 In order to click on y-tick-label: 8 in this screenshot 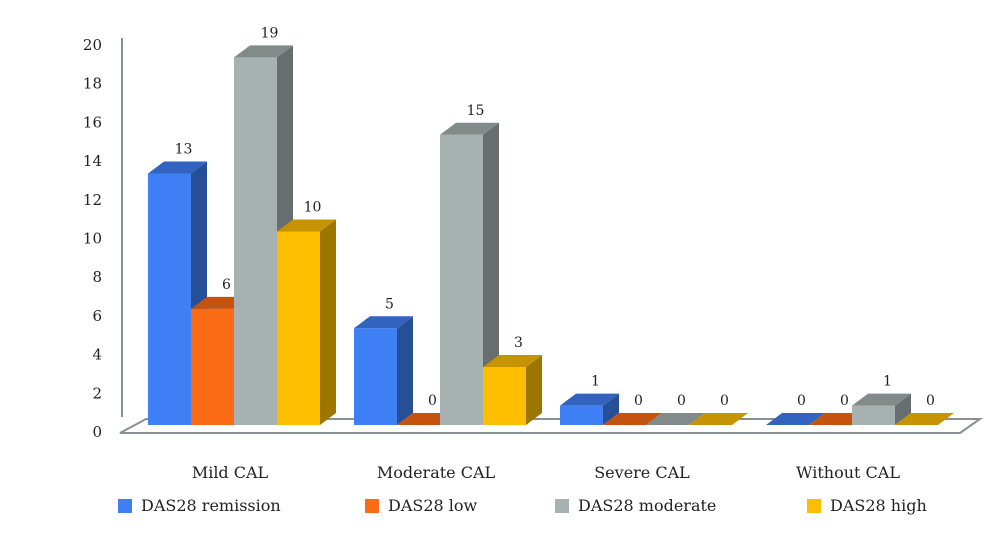, I will do `click(97, 277)`.